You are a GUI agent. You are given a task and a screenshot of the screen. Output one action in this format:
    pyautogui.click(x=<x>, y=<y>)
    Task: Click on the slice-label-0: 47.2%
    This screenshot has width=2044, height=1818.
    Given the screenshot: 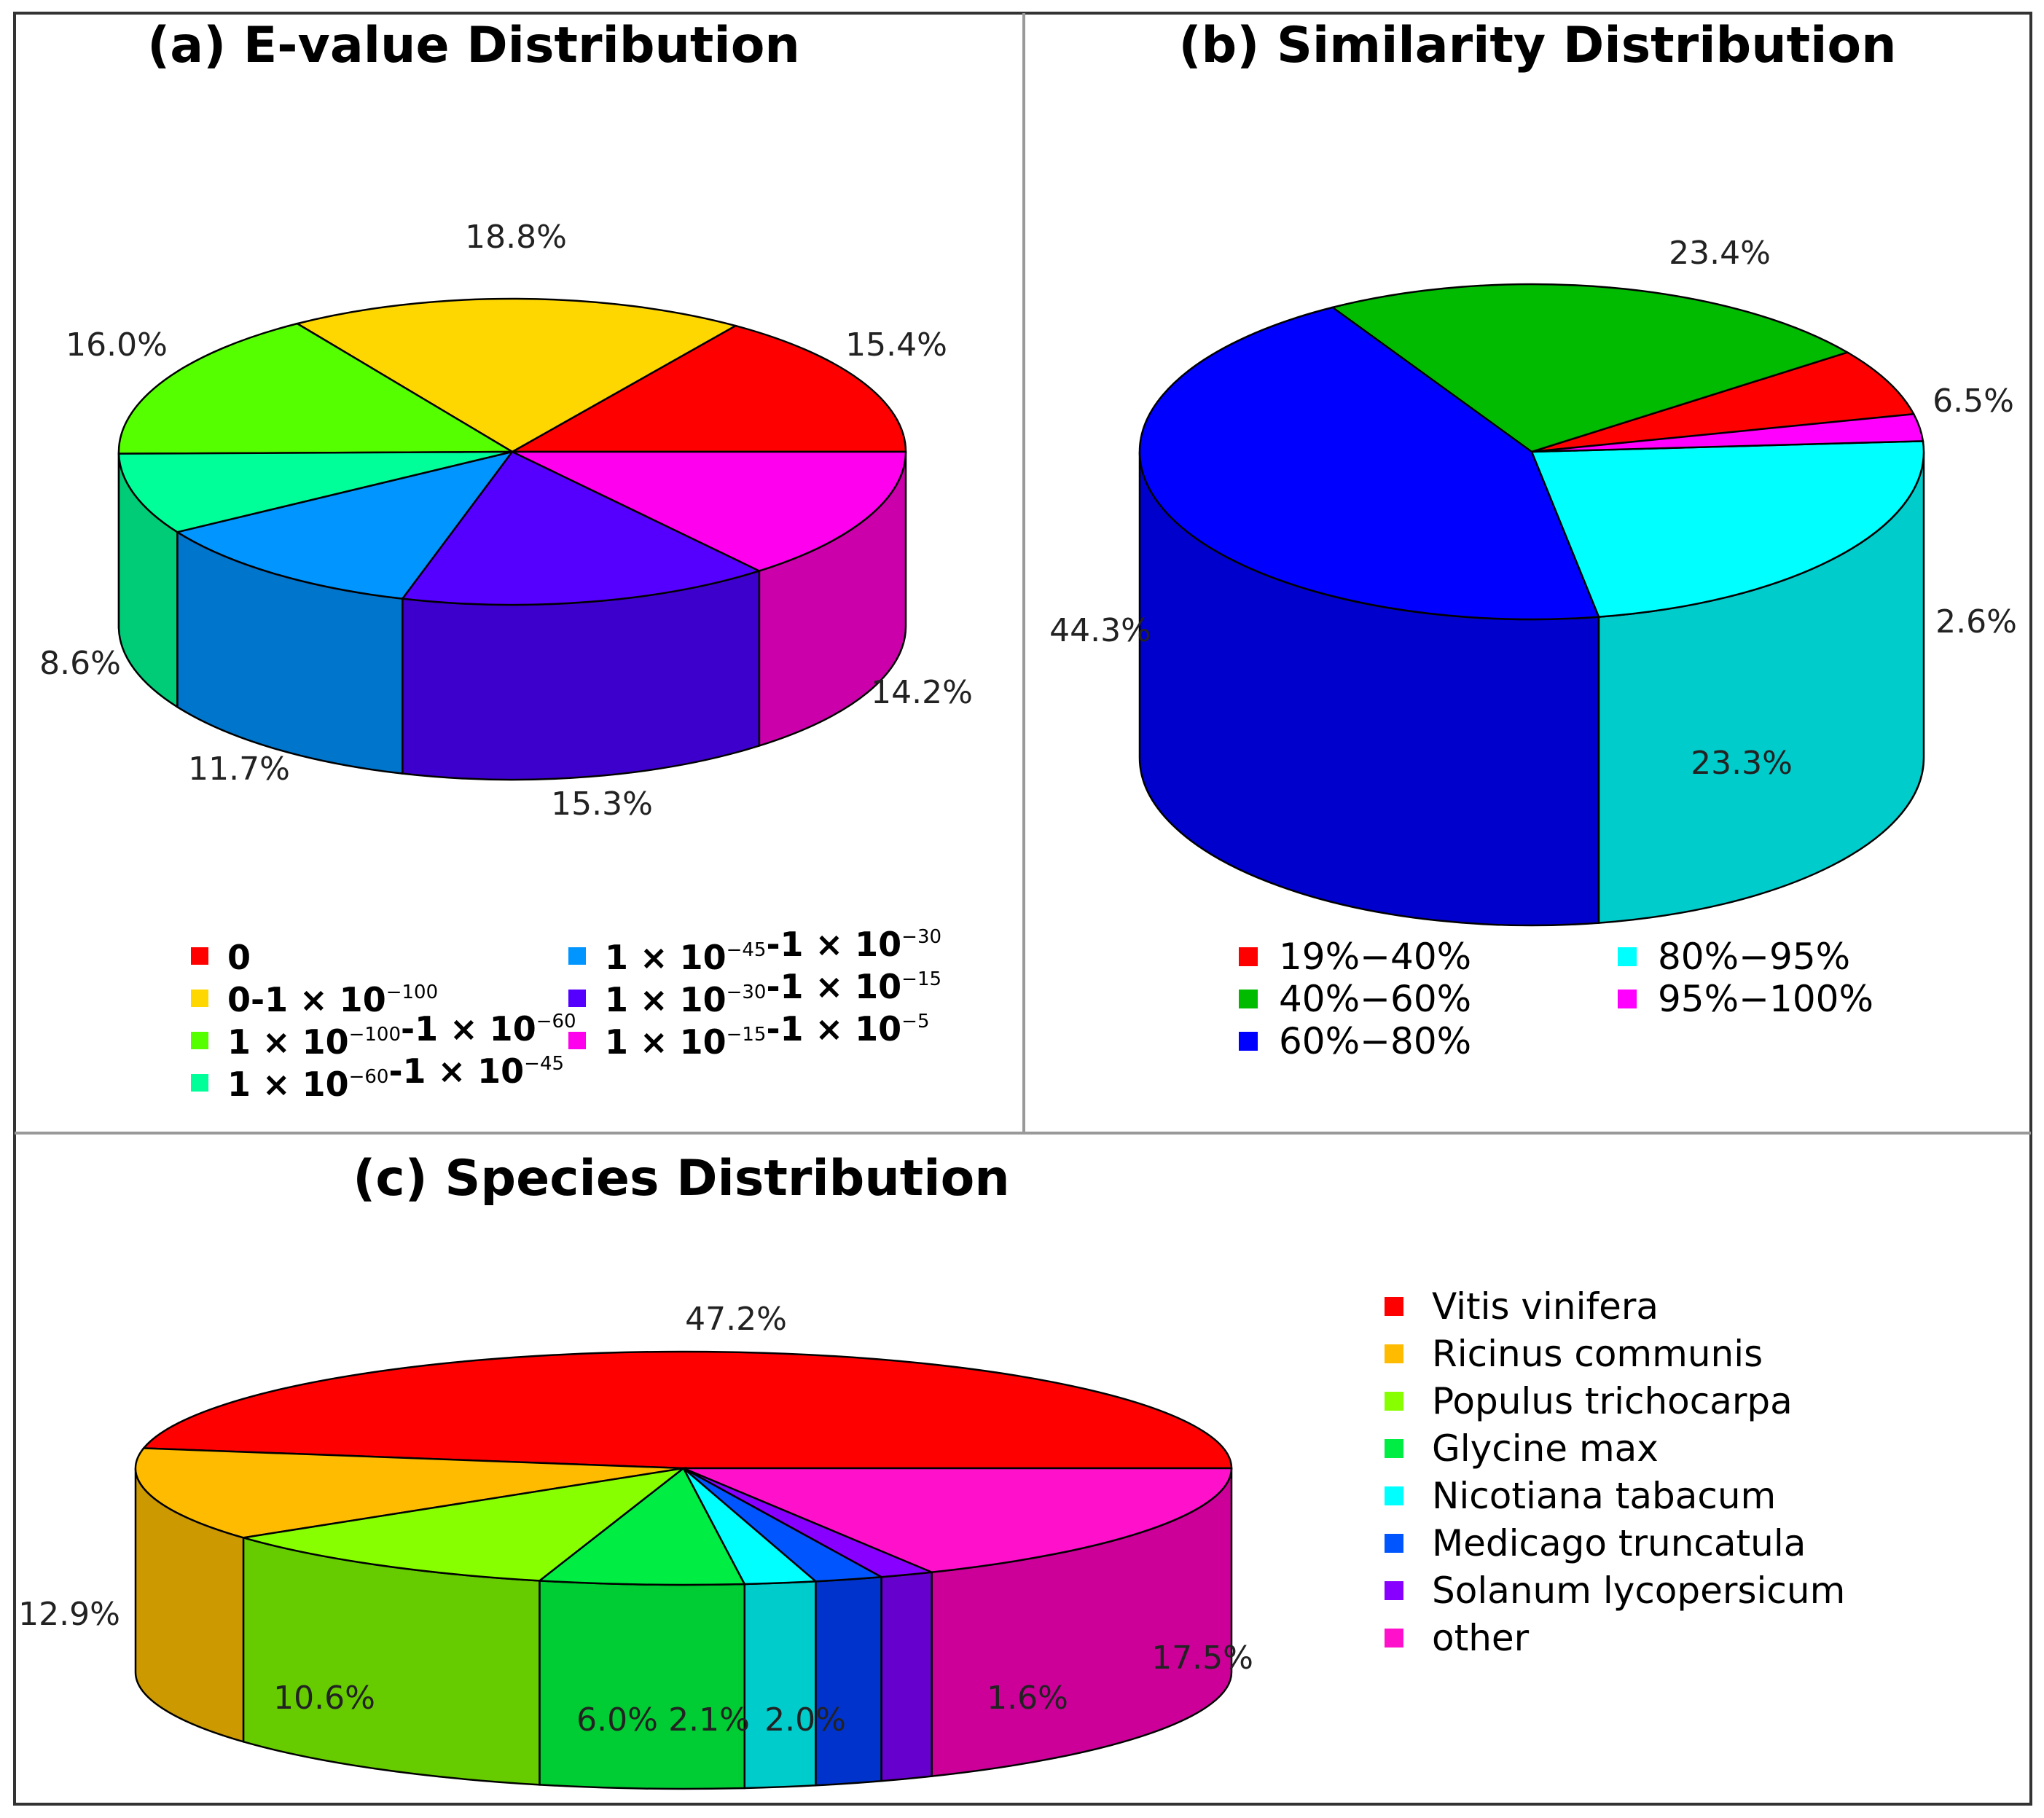 What is the action you would take?
    pyautogui.click(x=736, y=1320)
    